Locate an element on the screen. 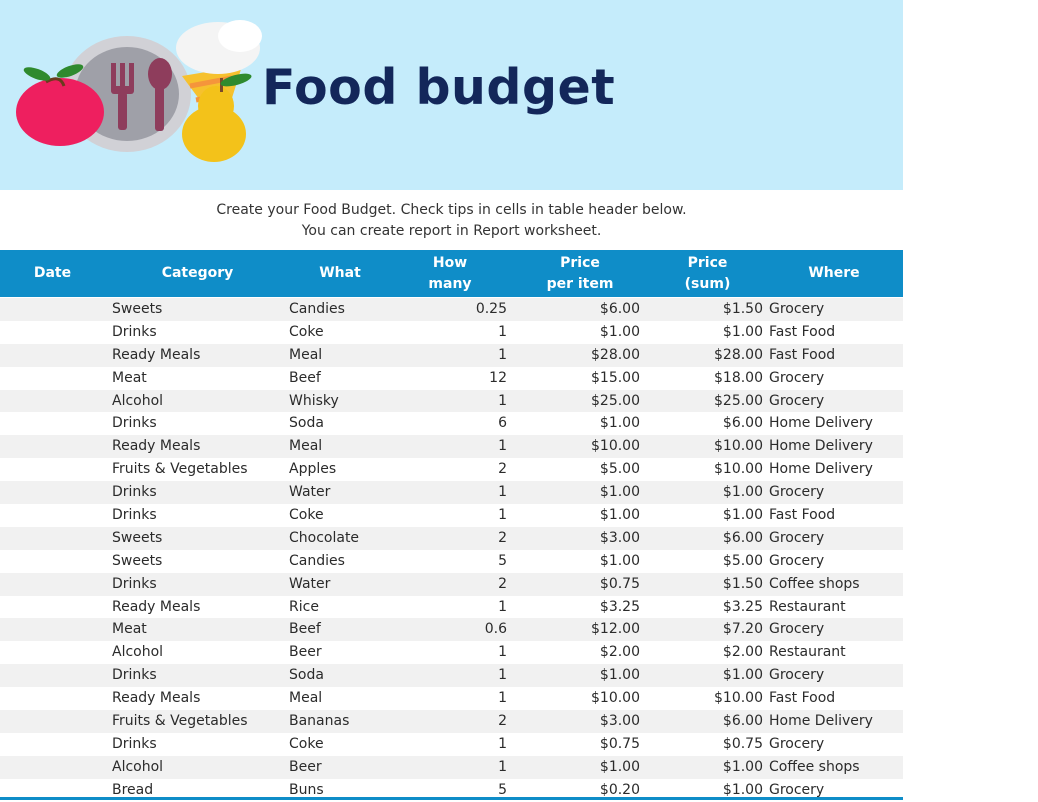 The image size is (1038, 802). how-many-cell: 6 is located at coordinates (502, 423).